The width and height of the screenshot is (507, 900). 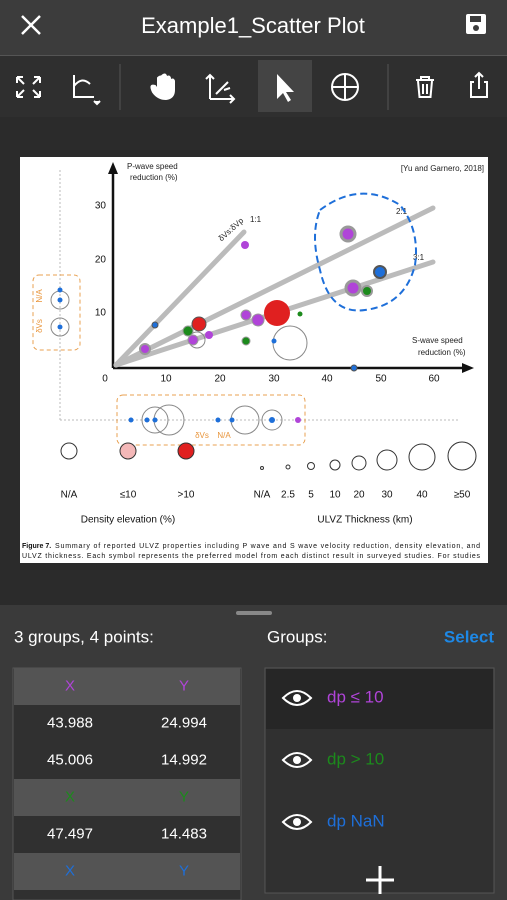 What do you see at coordinates (462, 495) in the screenshot?
I see `thickness-legend-label: ≥50` at bounding box center [462, 495].